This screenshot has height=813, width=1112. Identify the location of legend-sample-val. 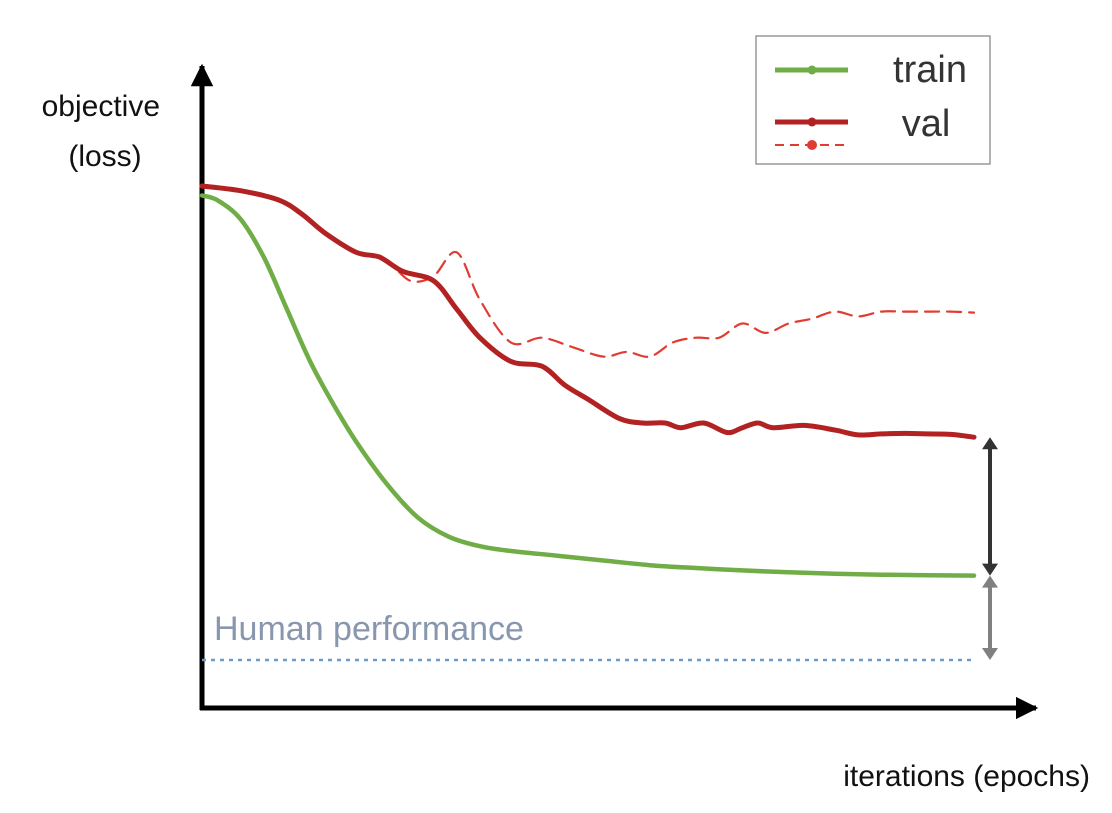
(811, 122).